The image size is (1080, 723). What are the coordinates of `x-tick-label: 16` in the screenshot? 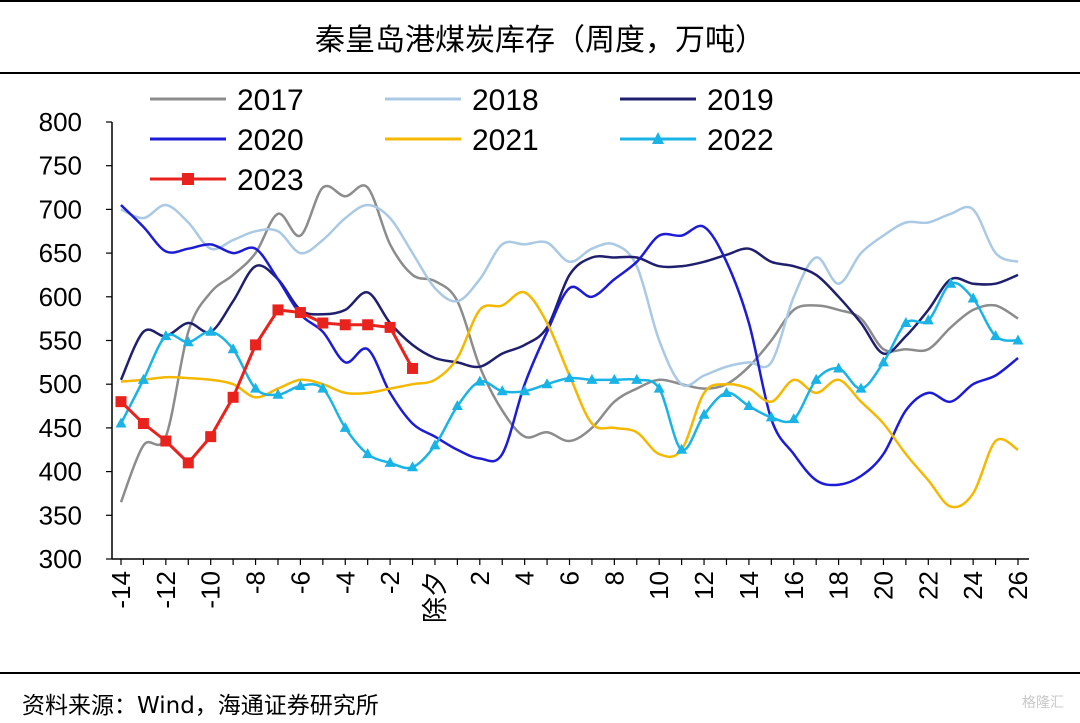 It's located at (794, 585).